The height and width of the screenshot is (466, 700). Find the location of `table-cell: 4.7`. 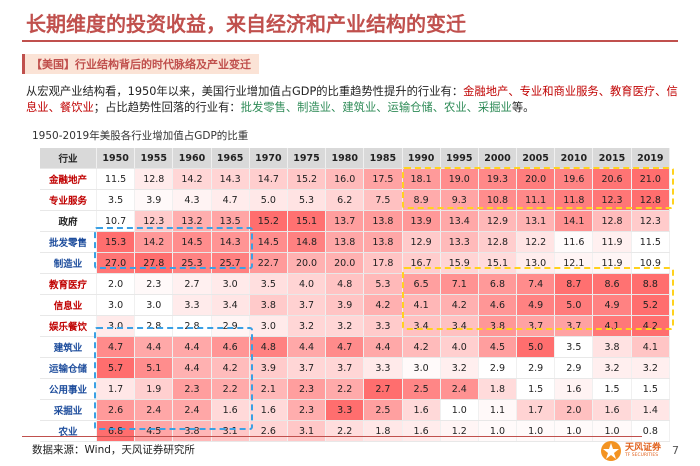

table-cell: 4.7 is located at coordinates (116, 347).